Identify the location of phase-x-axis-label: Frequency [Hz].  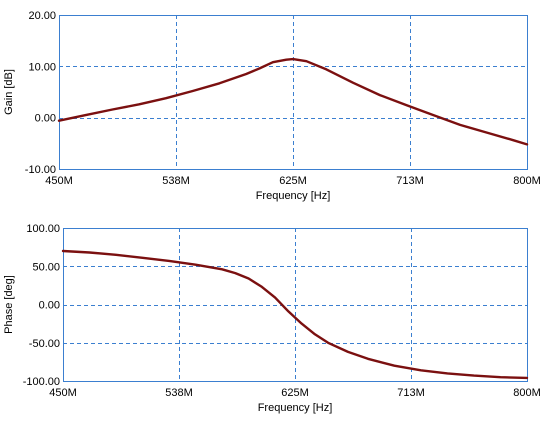
(295, 408).